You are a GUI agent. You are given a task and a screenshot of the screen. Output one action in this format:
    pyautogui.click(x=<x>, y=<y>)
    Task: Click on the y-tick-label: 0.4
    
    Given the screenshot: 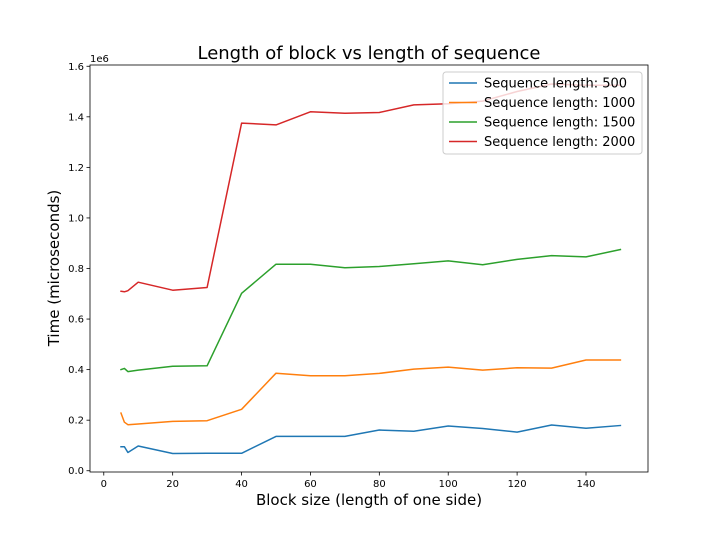 What is the action you would take?
    pyautogui.click(x=76, y=370)
    